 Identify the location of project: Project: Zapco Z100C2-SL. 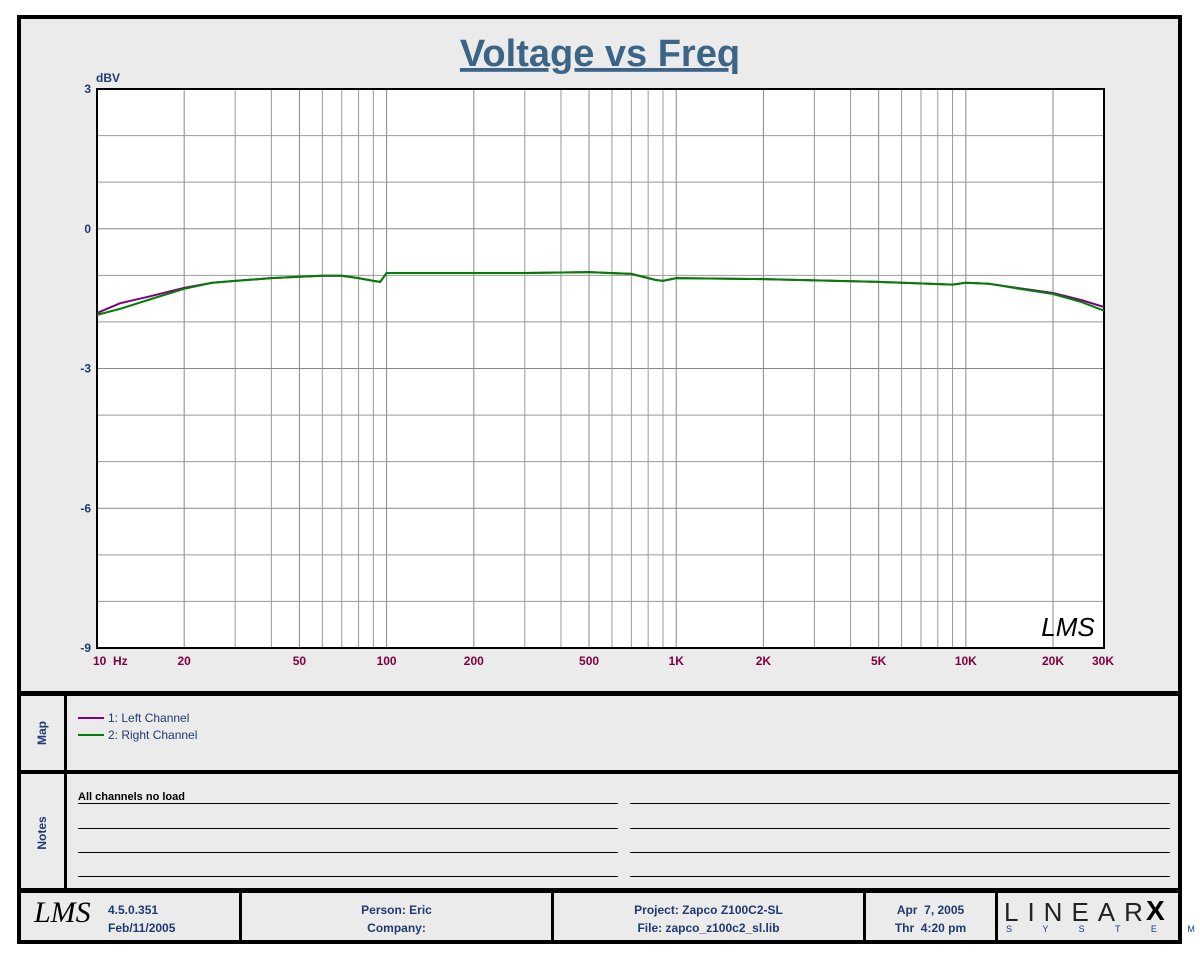
(708, 910).